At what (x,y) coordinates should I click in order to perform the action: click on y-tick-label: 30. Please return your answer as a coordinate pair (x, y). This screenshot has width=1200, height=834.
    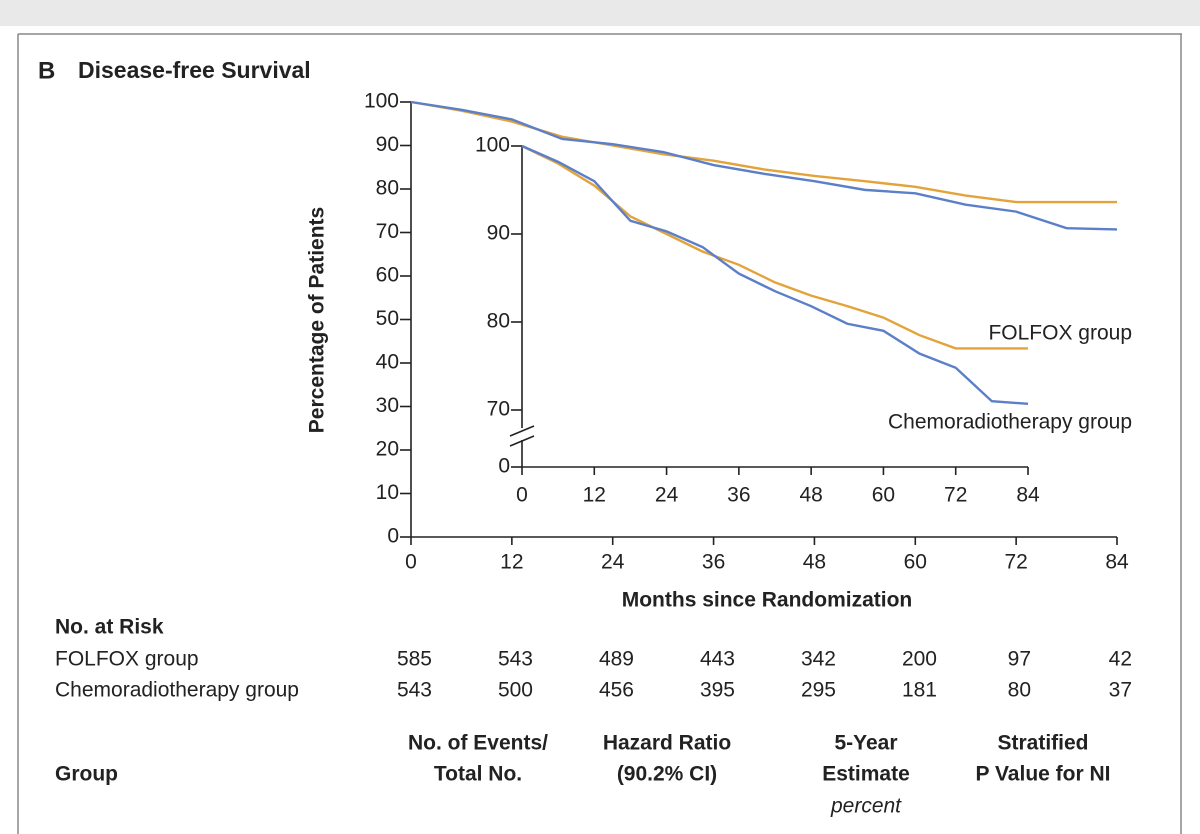
    Looking at the image, I should click on (387, 405).